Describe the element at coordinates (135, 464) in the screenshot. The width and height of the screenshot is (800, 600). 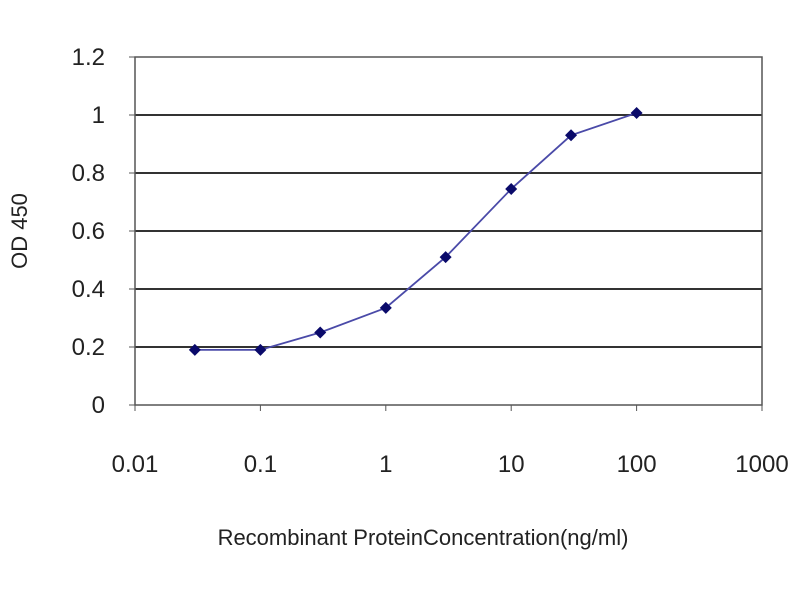
I see `x-tick-label: 0.01` at that location.